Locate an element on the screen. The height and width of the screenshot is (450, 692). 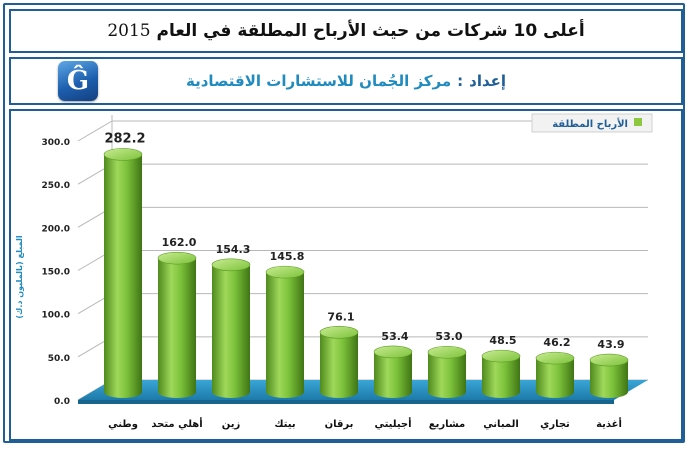
credit-organization: مركز الجُمان للاستشارات الاقتصادية is located at coordinates (318, 81).